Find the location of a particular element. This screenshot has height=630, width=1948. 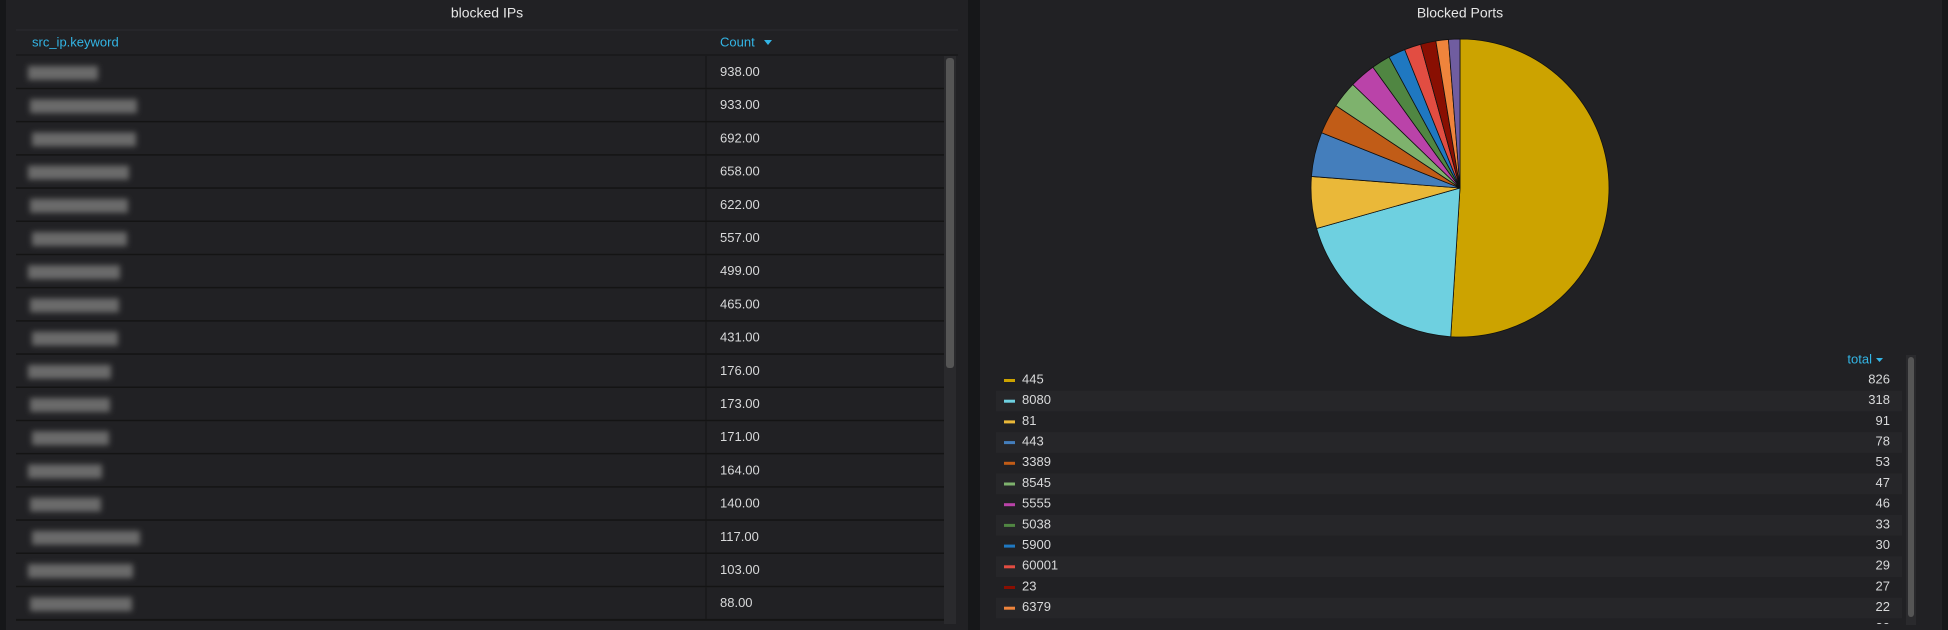

count-cell: 692.00 is located at coordinates (740, 137).